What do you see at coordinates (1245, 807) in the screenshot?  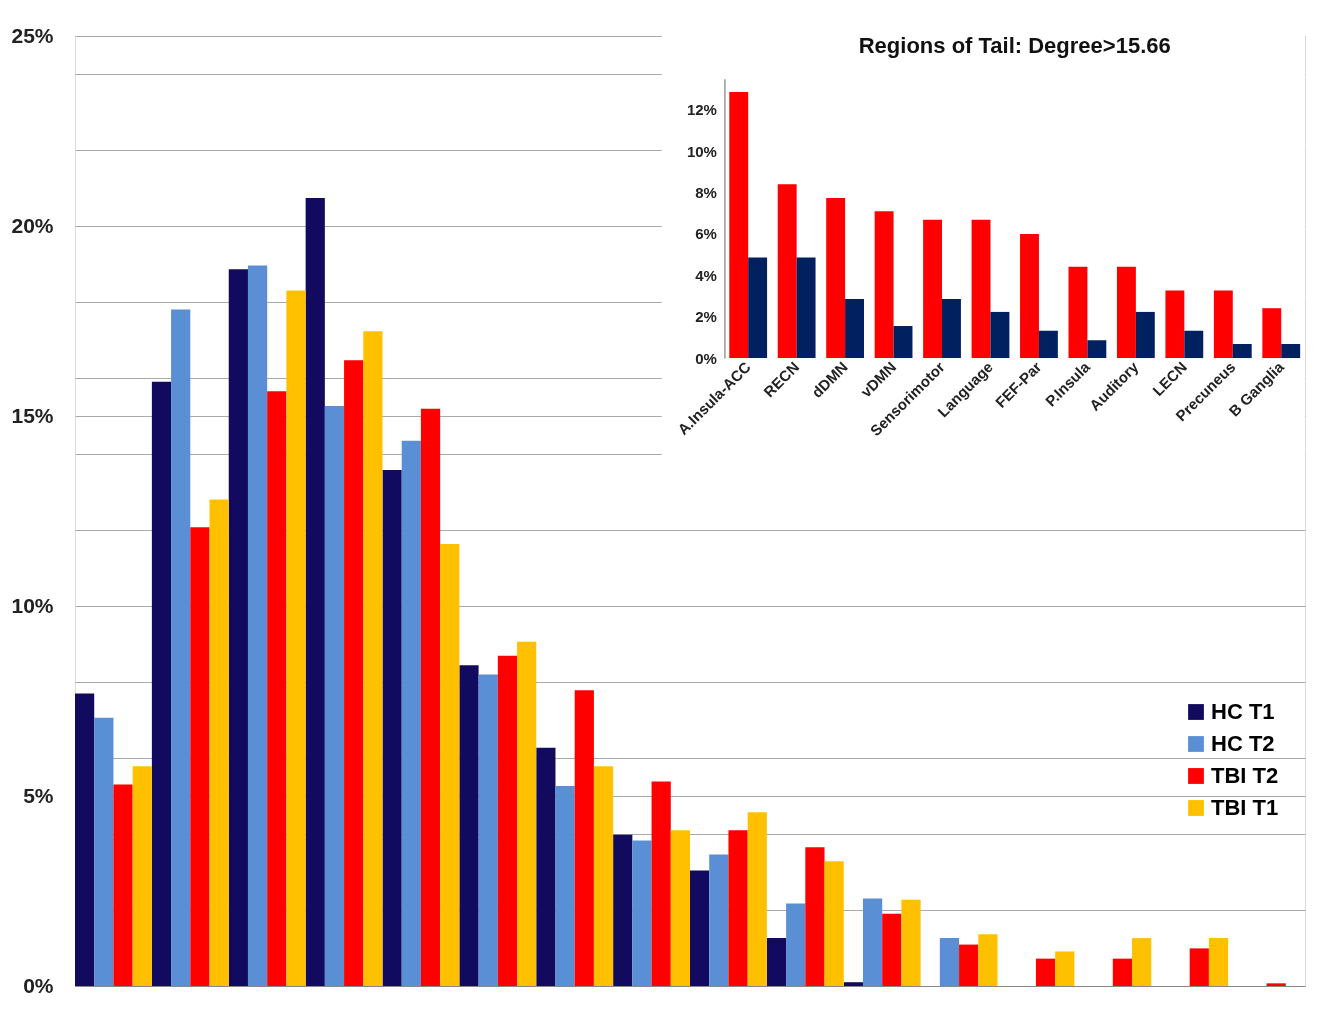 I see `legend-label: TBI T1` at bounding box center [1245, 807].